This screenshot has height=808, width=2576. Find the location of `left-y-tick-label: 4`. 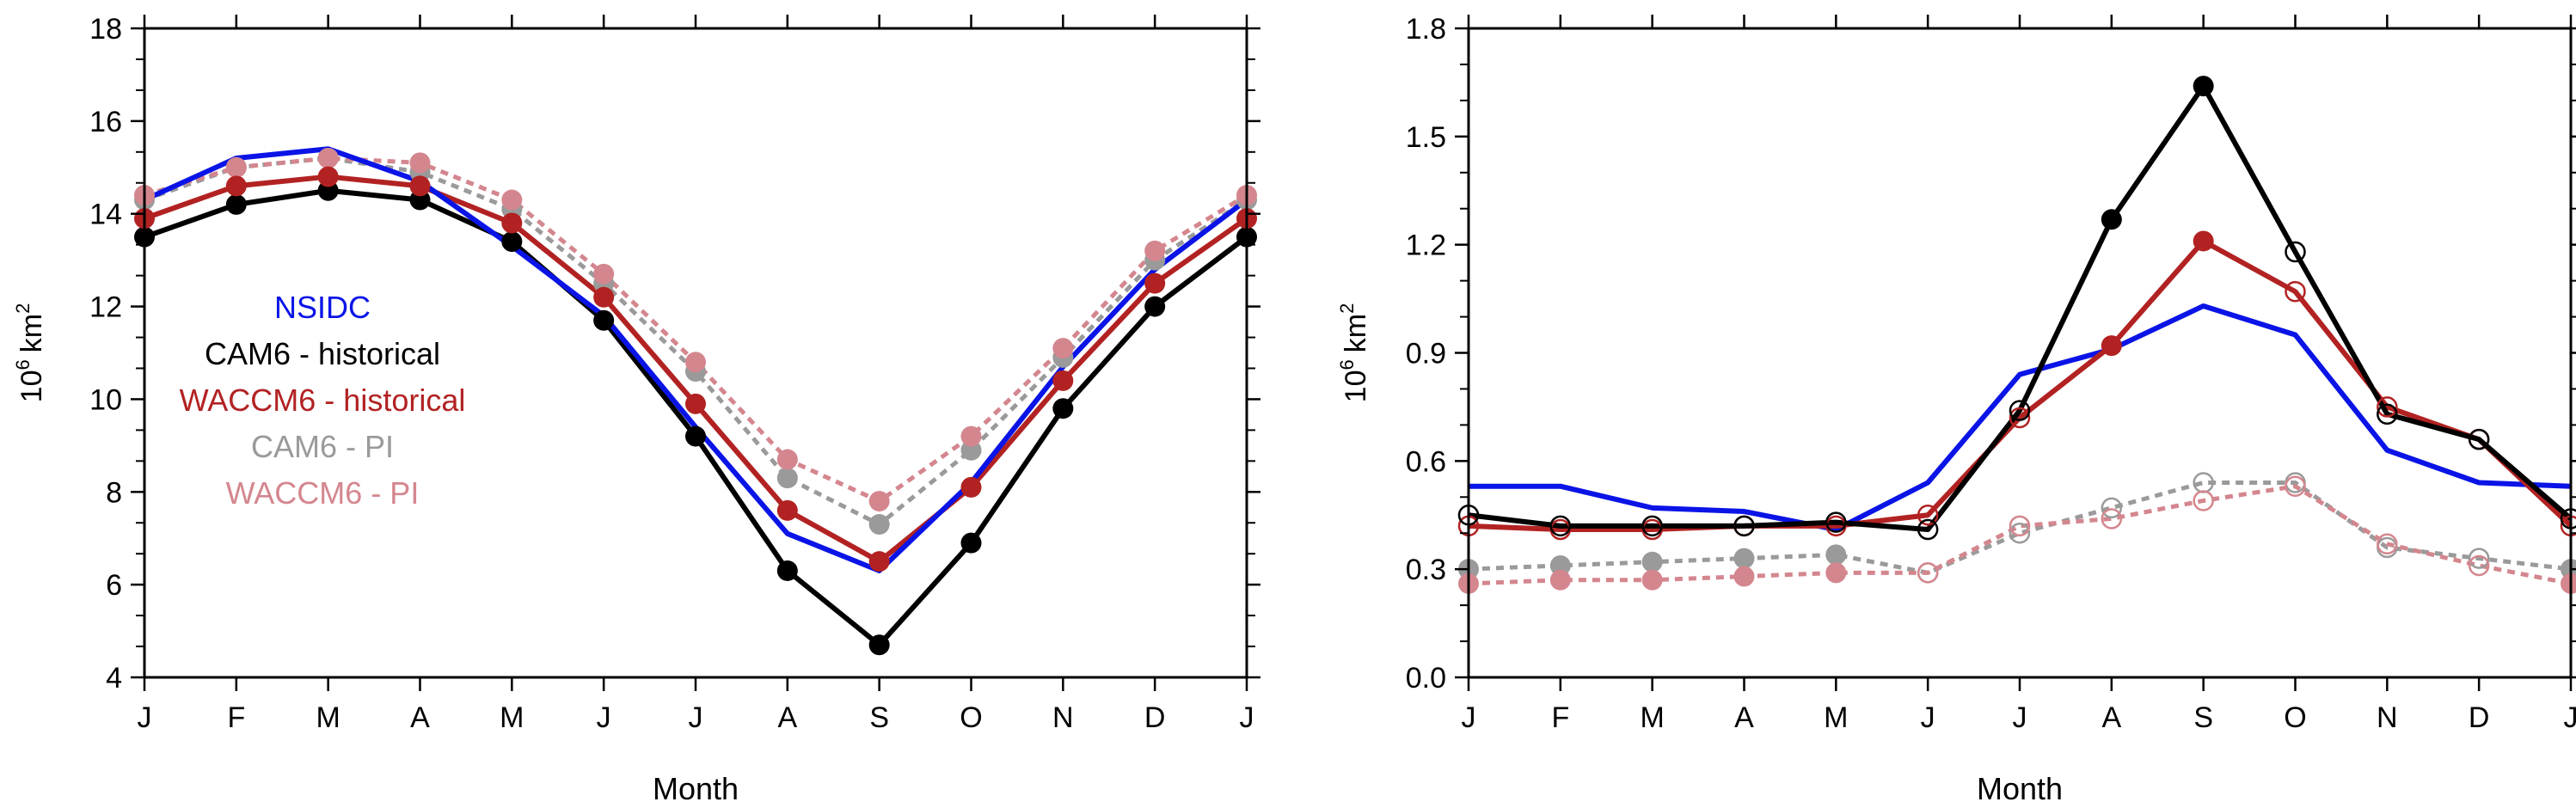

left-y-tick-label: 4 is located at coordinates (114, 678).